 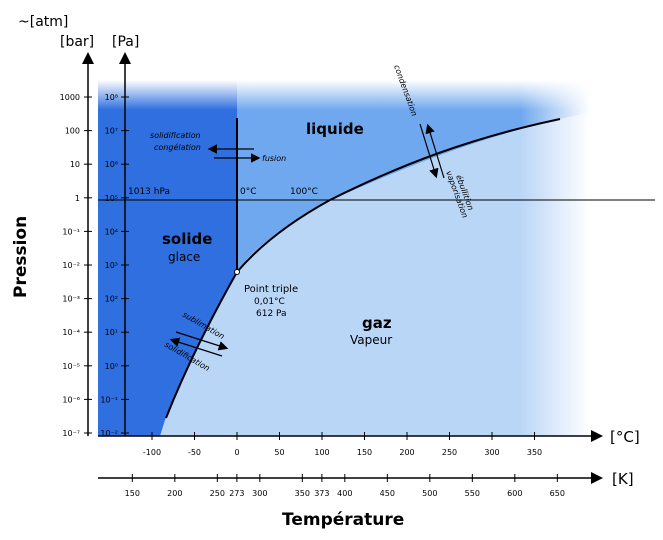 What do you see at coordinates (177, 147) in the screenshot?
I see `congelation-label: congélation` at bounding box center [177, 147].